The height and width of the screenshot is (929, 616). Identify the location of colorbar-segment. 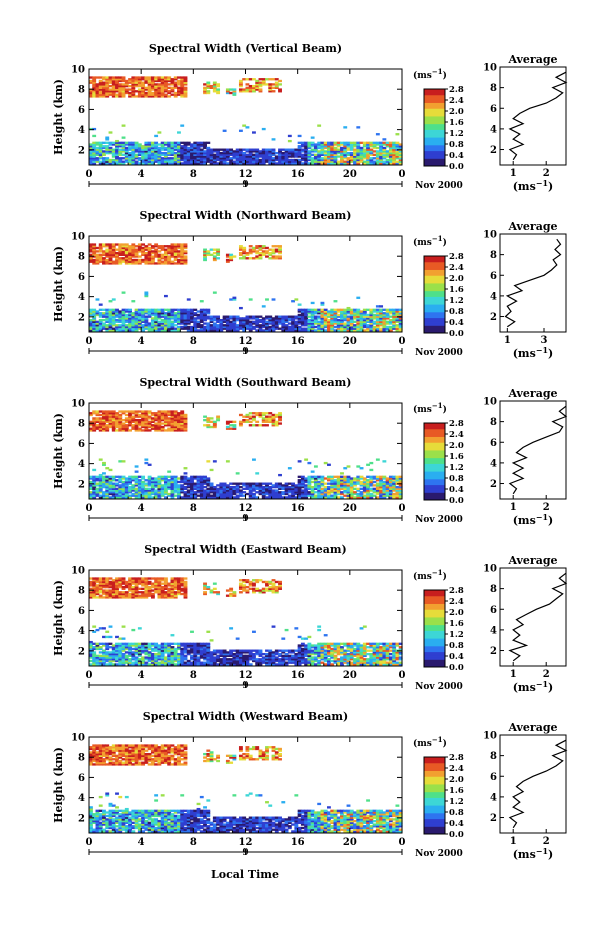
(434, 332).